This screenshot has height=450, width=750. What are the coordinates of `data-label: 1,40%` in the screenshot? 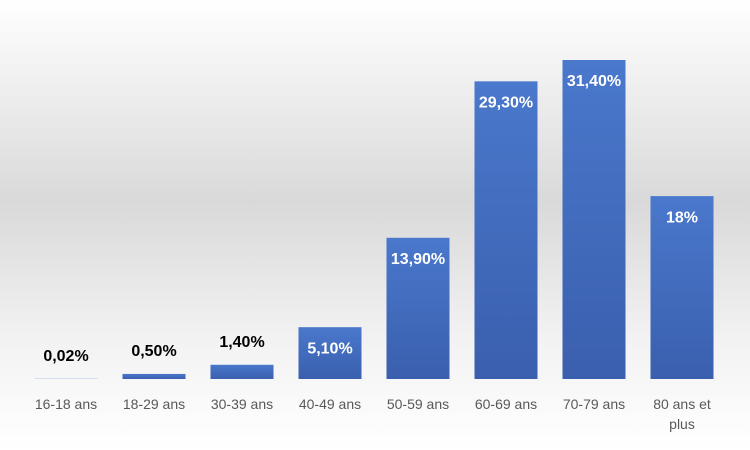 It's located at (241, 342).